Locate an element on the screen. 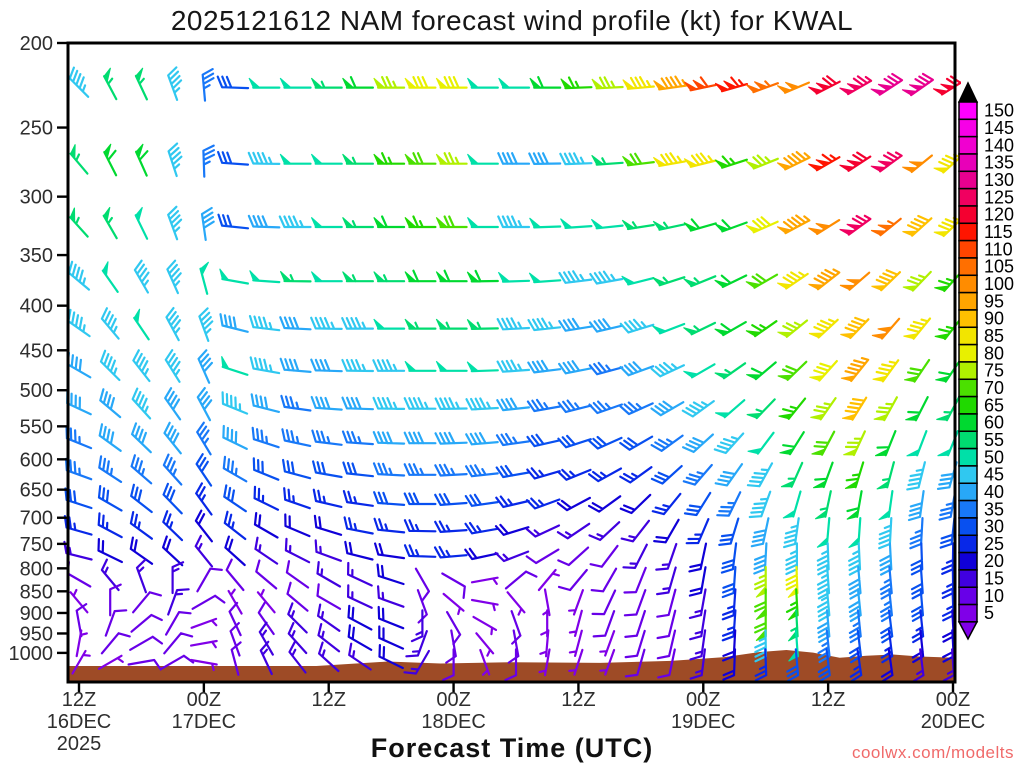 This screenshot has width=1024, height=768. x-tick-date: 18DEC is located at coordinates (453, 722).